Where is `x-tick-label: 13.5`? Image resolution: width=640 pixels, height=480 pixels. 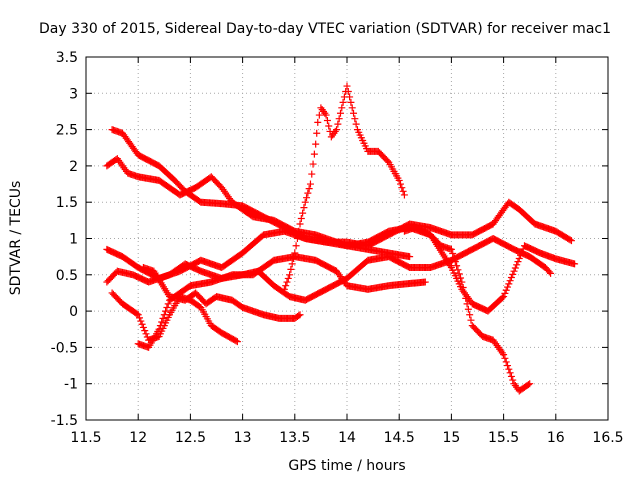 x-tick-label: 13.5 is located at coordinates (294, 438).